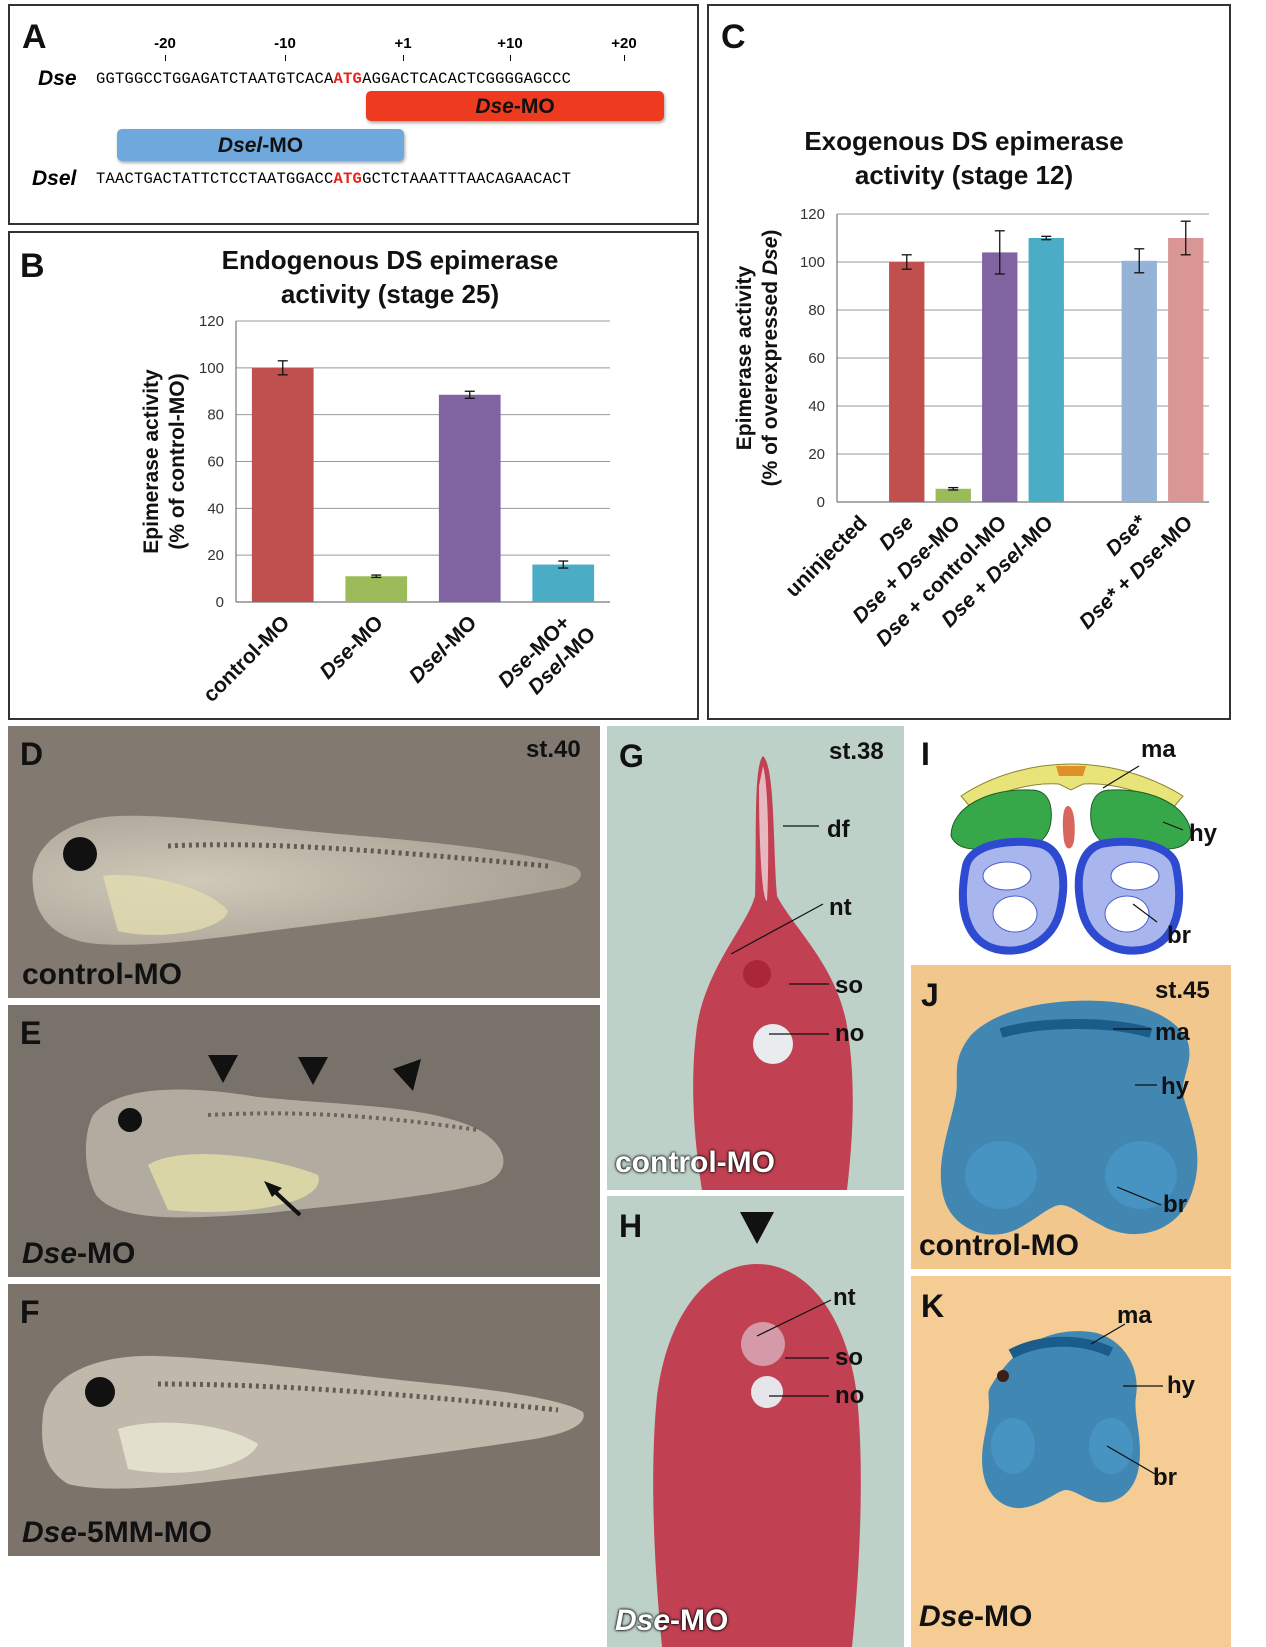  Describe the element at coordinates (930, 995) in the screenshot. I see `panel-j-label: J` at that location.